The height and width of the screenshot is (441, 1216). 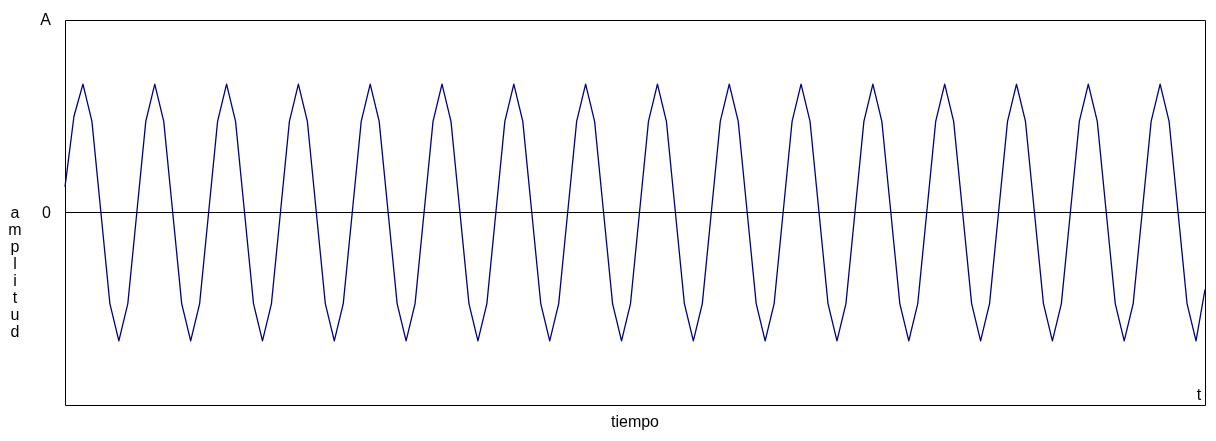 What do you see at coordinates (635, 421) in the screenshot?
I see `x-axis-title: tiempo` at bounding box center [635, 421].